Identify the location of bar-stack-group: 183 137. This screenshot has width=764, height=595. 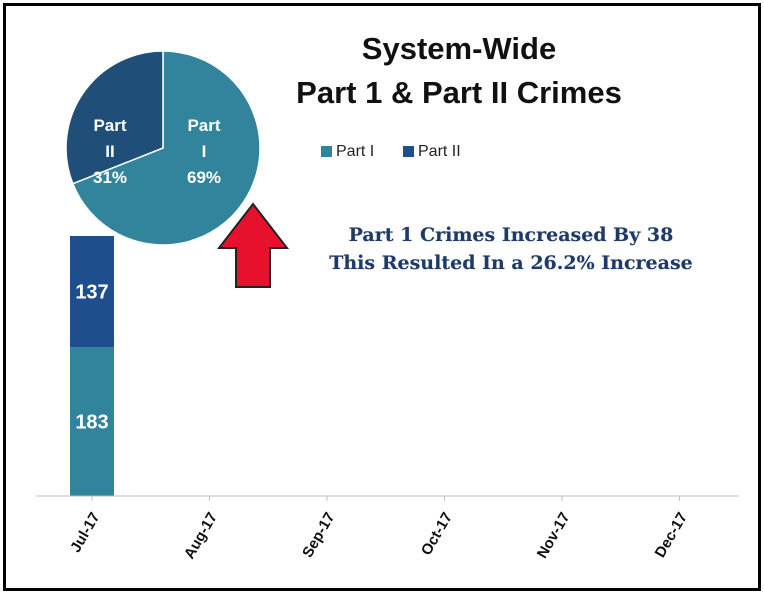
(92, 366).